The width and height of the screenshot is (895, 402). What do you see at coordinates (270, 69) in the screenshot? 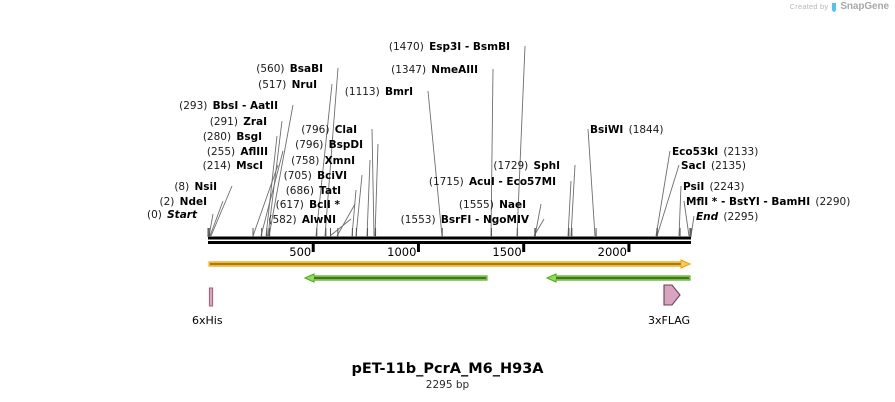
I see `site-position: (560)` at bounding box center [270, 69].